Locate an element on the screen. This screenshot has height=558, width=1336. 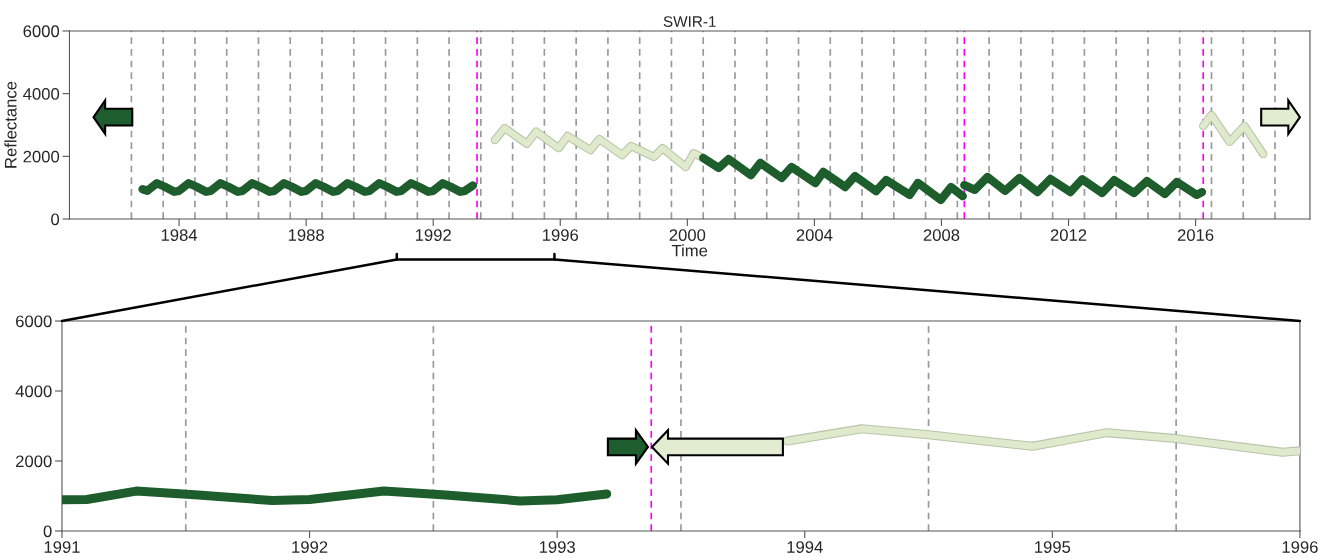
x-tick-label: 1995 is located at coordinates (1053, 547).